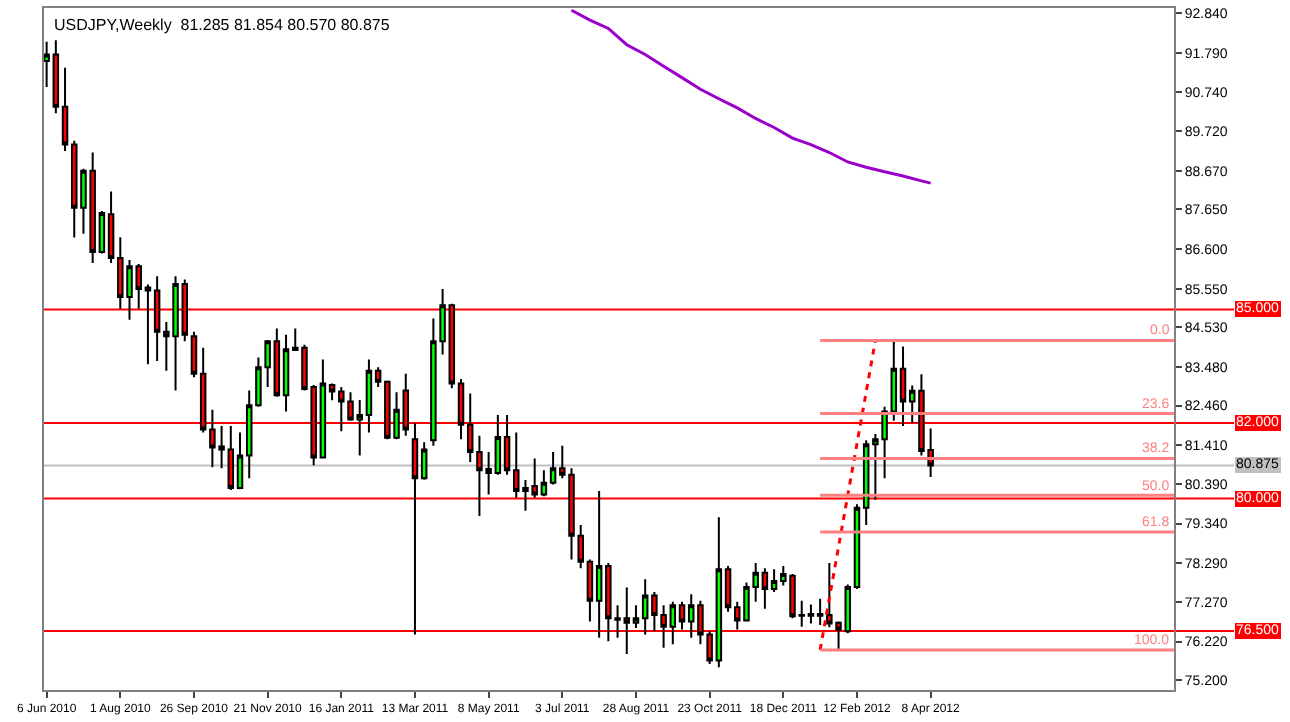 The height and width of the screenshot is (722, 1290). Describe the element at coordinates (222, 25) in the screenshot. I see `text: USDJPY,Weekly 81.285 81.854 80.570 80.875` at that location.